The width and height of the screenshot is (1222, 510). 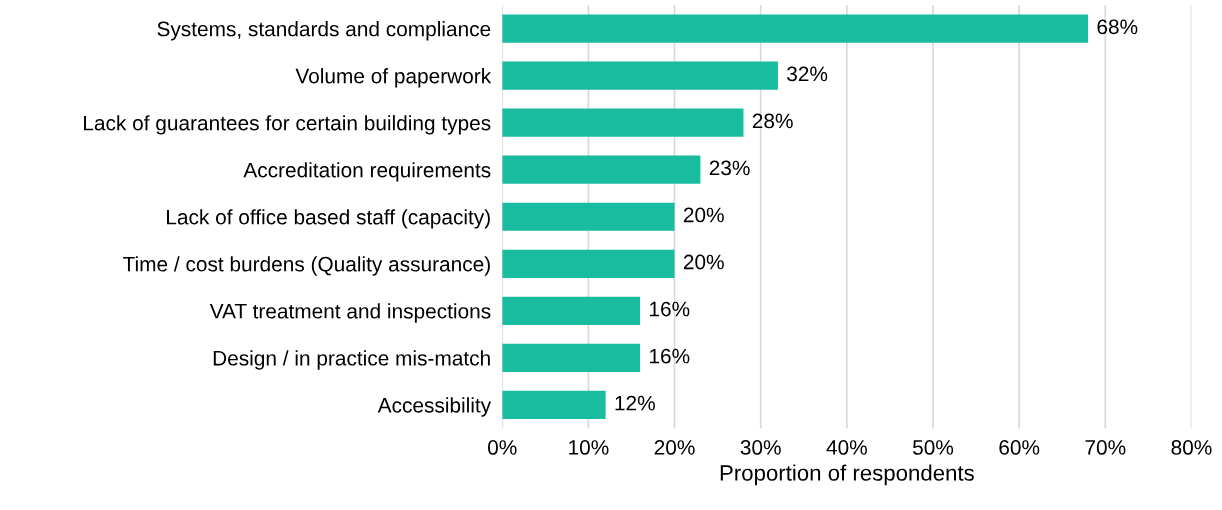 I want to click on data-label: 28%, so click(x=772, y=121).